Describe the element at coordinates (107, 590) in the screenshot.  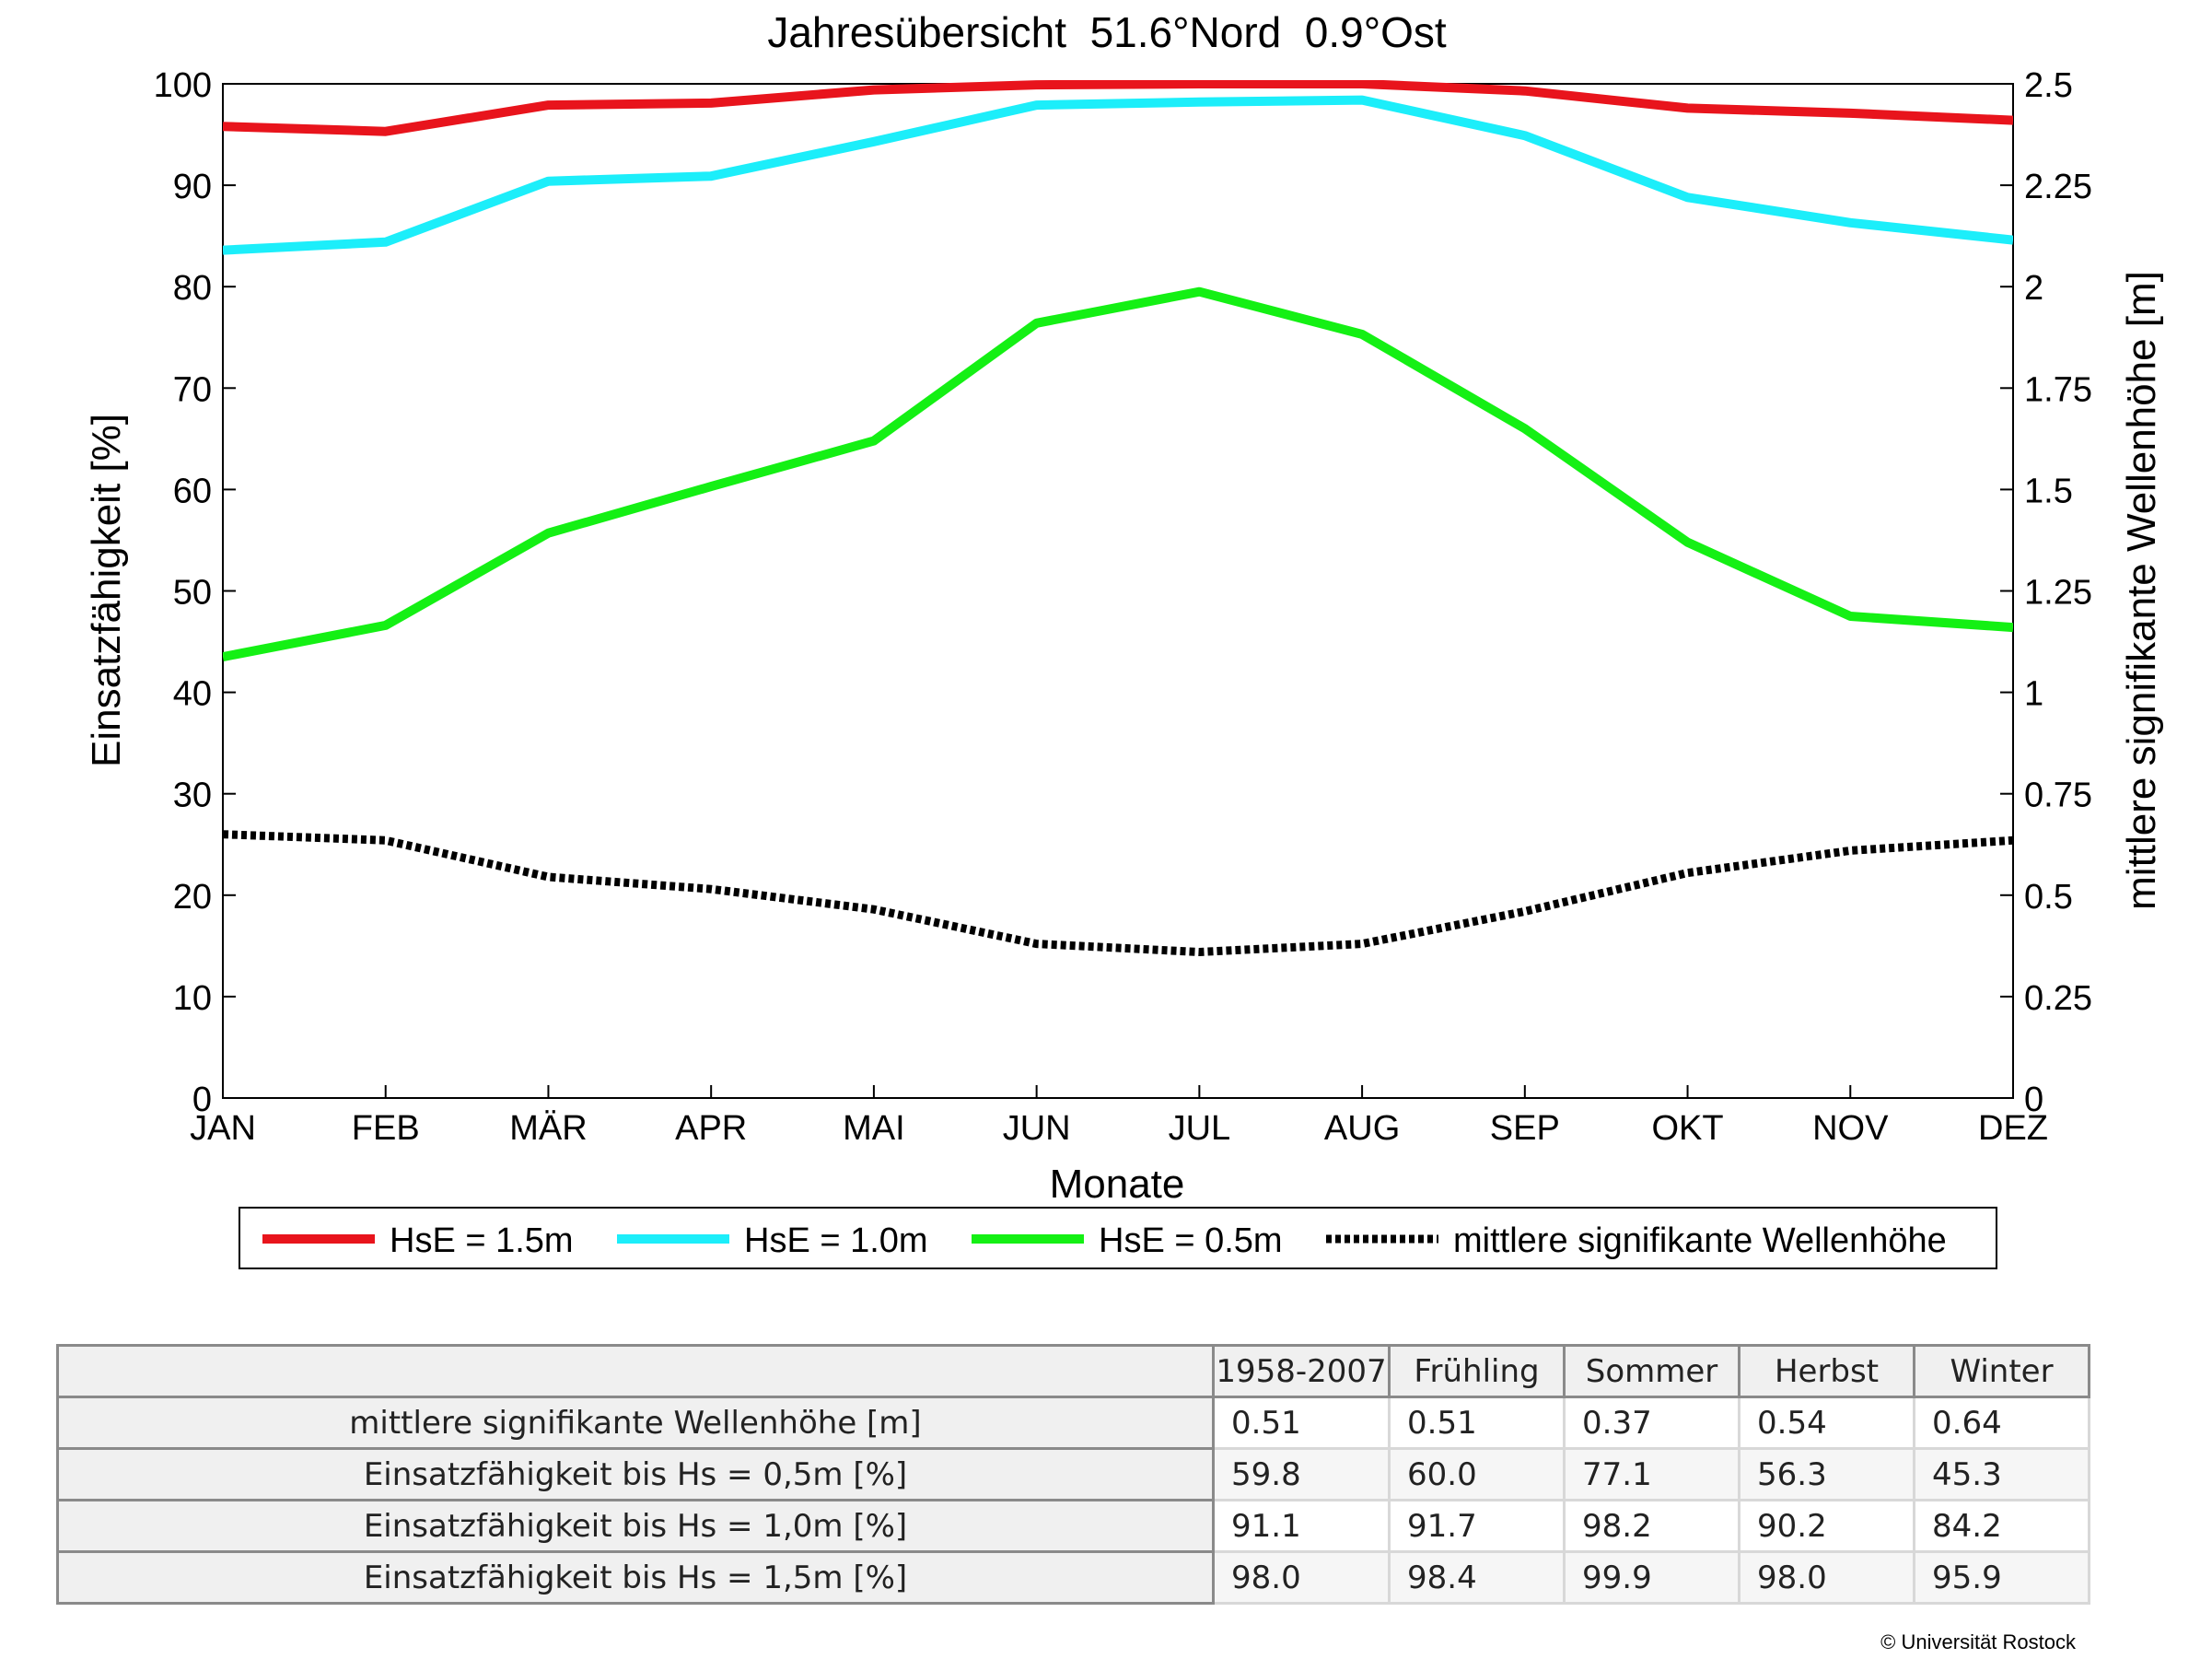
I see `y-axis-label: Einsatzfähigkeit [%]` at that location.